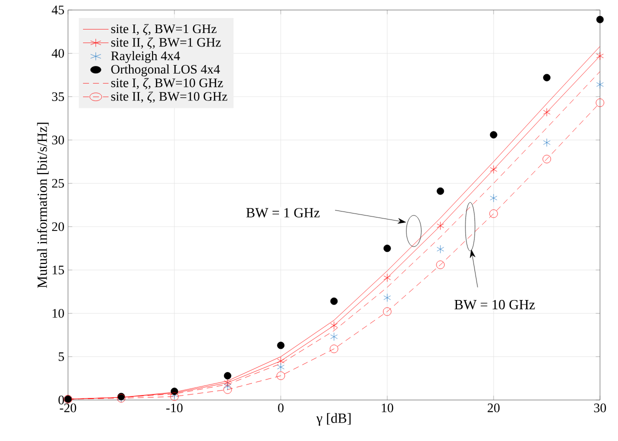 This screenshot has height=441, width=618. Describe the element at coordinates (494, 408) in the screenshot. I see `x-tick-label: 20` at that location.